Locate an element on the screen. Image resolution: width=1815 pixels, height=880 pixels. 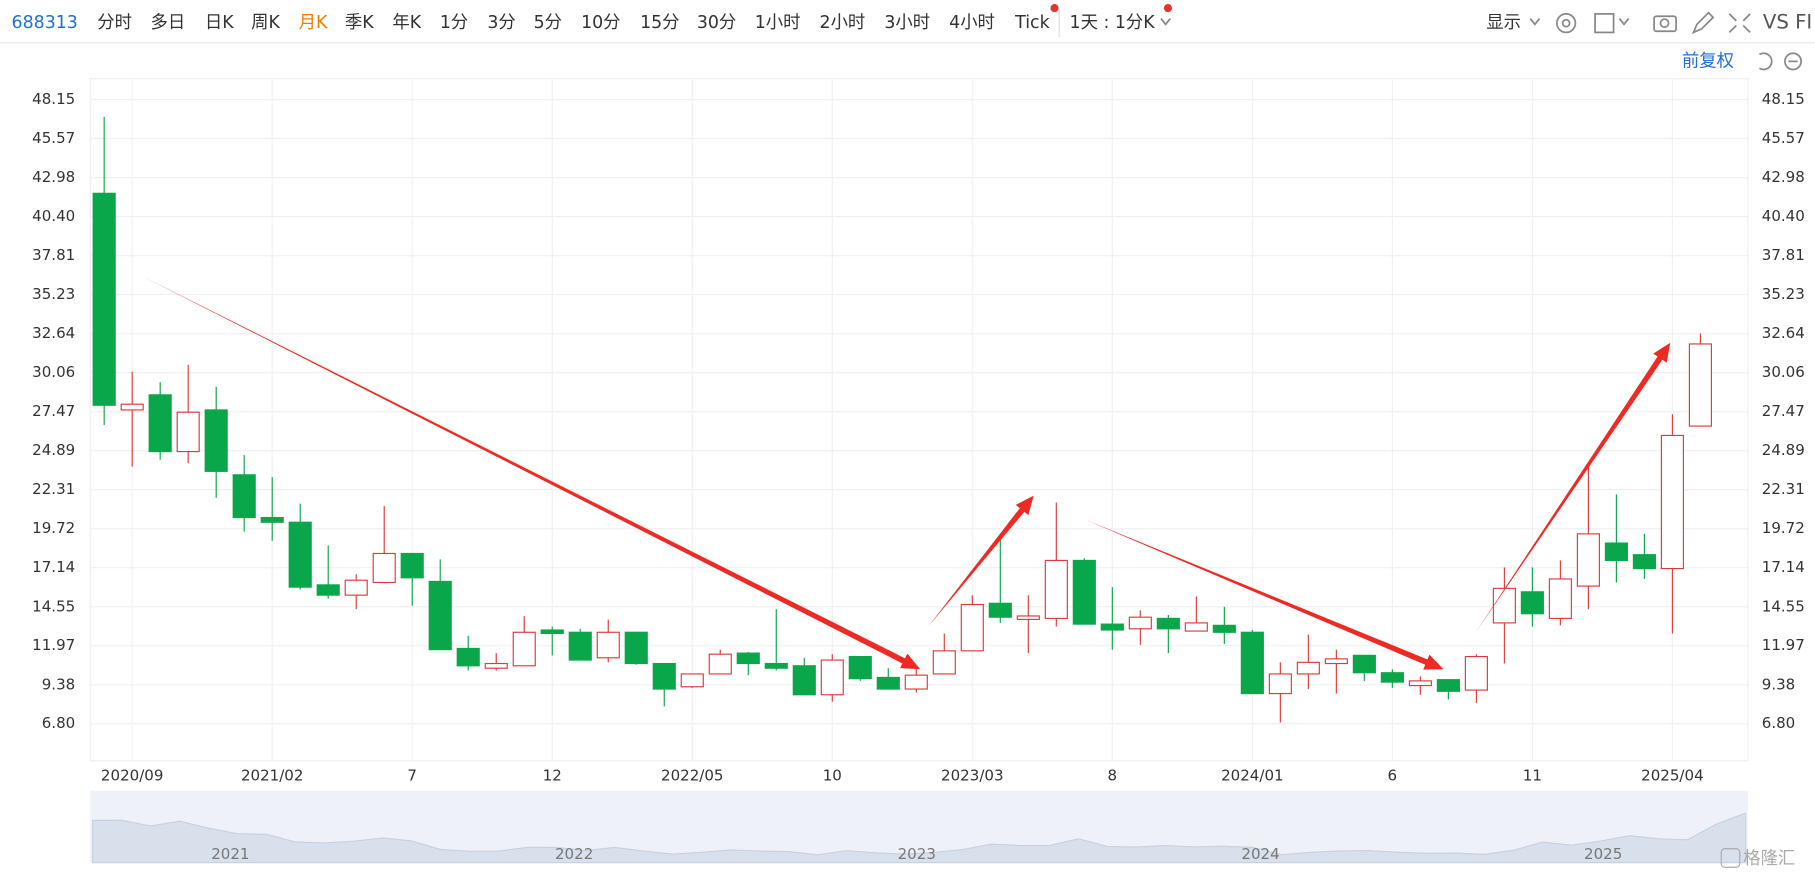
y-tick-label: 9.38 is located at coordinates (59, 684).